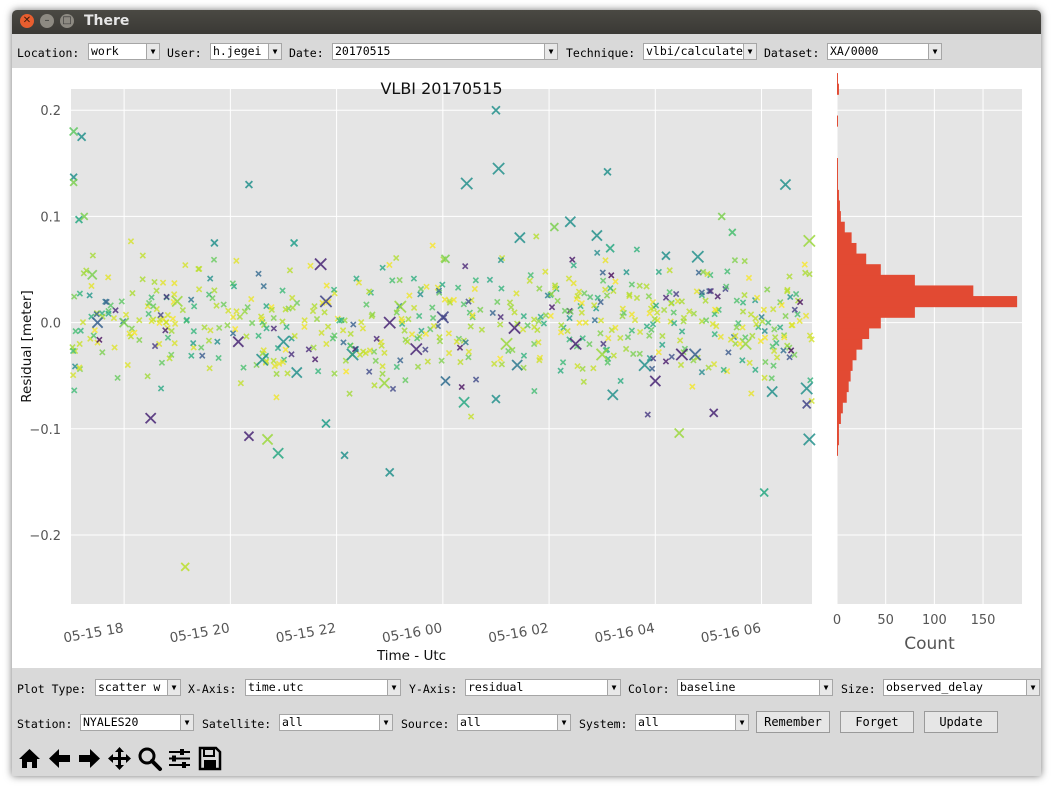  What do you see at coordinates (212, 689) in the screenshot?
I see `x-axis-label: X-Axis:` at bounding box center [212, 689].